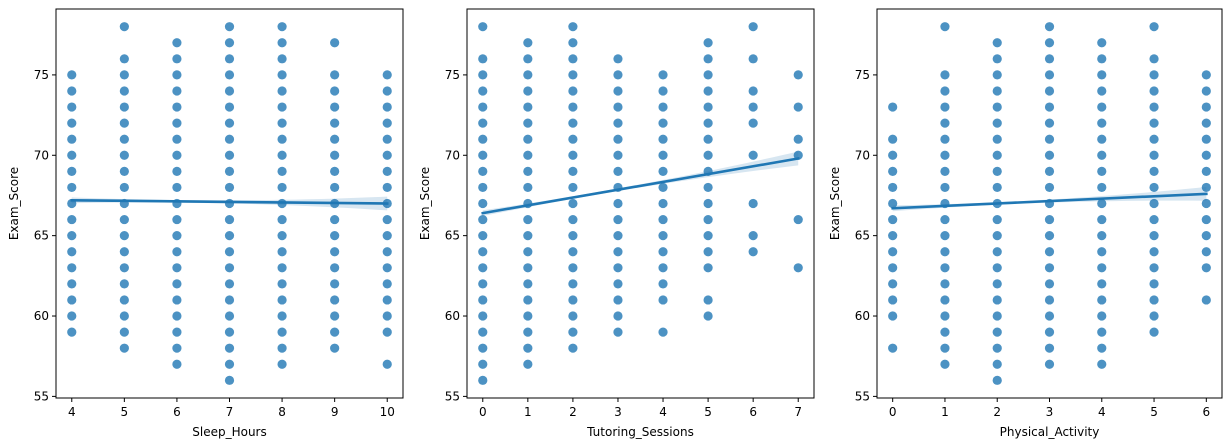 This screenshot has height=448, width=1229. Describe the element at coordinates (1050, 432) in the screenshot. I see `x-axis-label: Physical_Activity` at that location.